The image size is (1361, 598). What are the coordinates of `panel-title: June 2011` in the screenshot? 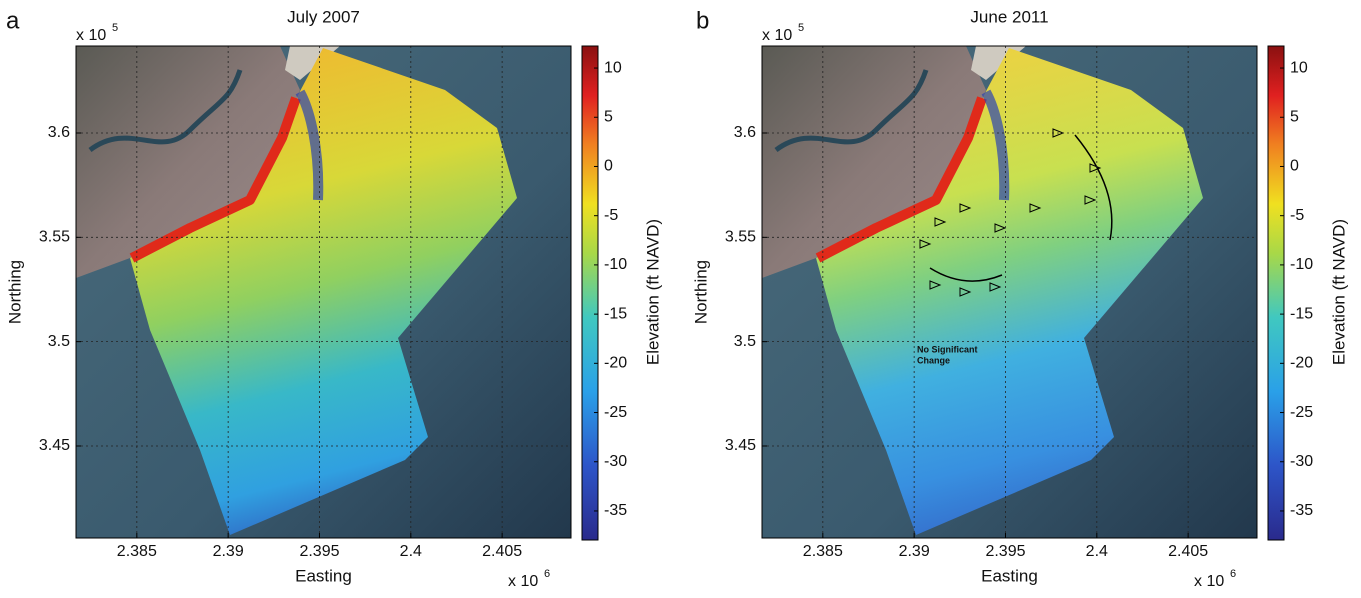 It's located at (1009, 16).